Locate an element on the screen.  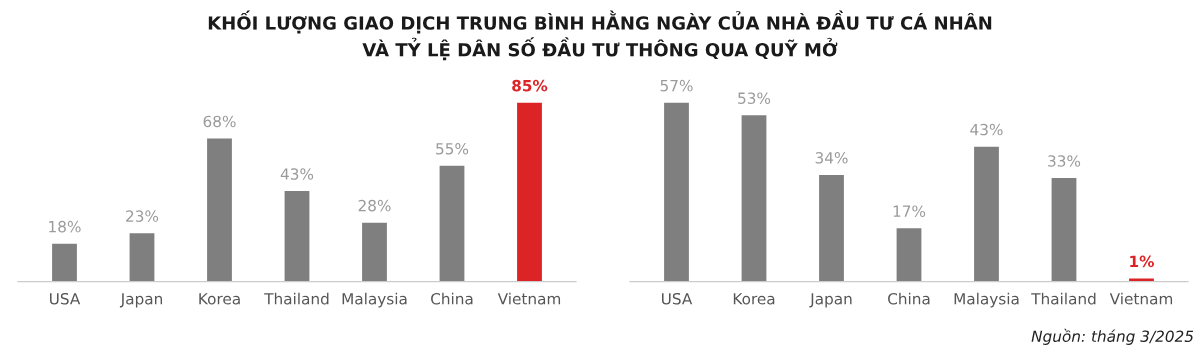
data-label: 34% is located at coordinates (831, 158).